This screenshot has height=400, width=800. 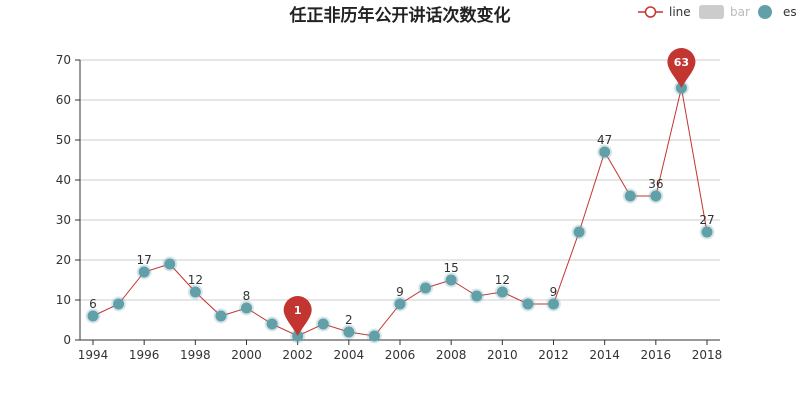 I want to click on x-tick-label: 1996, so click(x=144, y=355).